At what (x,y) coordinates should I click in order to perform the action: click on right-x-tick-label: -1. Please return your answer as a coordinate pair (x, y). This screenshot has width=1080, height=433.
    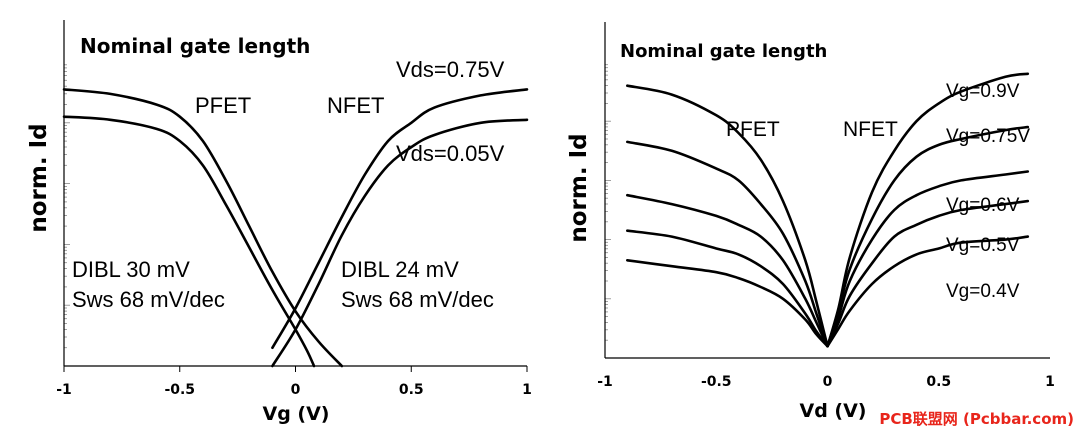
    Looking at the image, I should click on (605, 382).